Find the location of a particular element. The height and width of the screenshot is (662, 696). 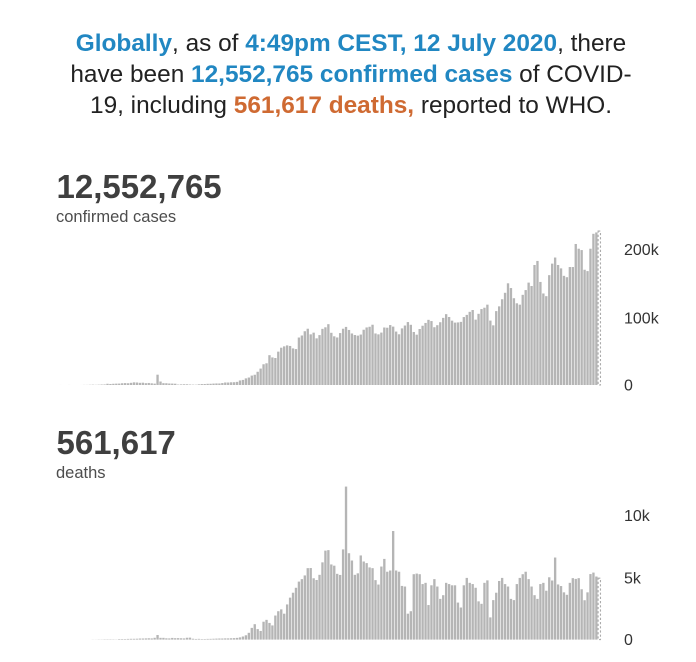

svg-text: 100k is located at coordinates (642, 319).